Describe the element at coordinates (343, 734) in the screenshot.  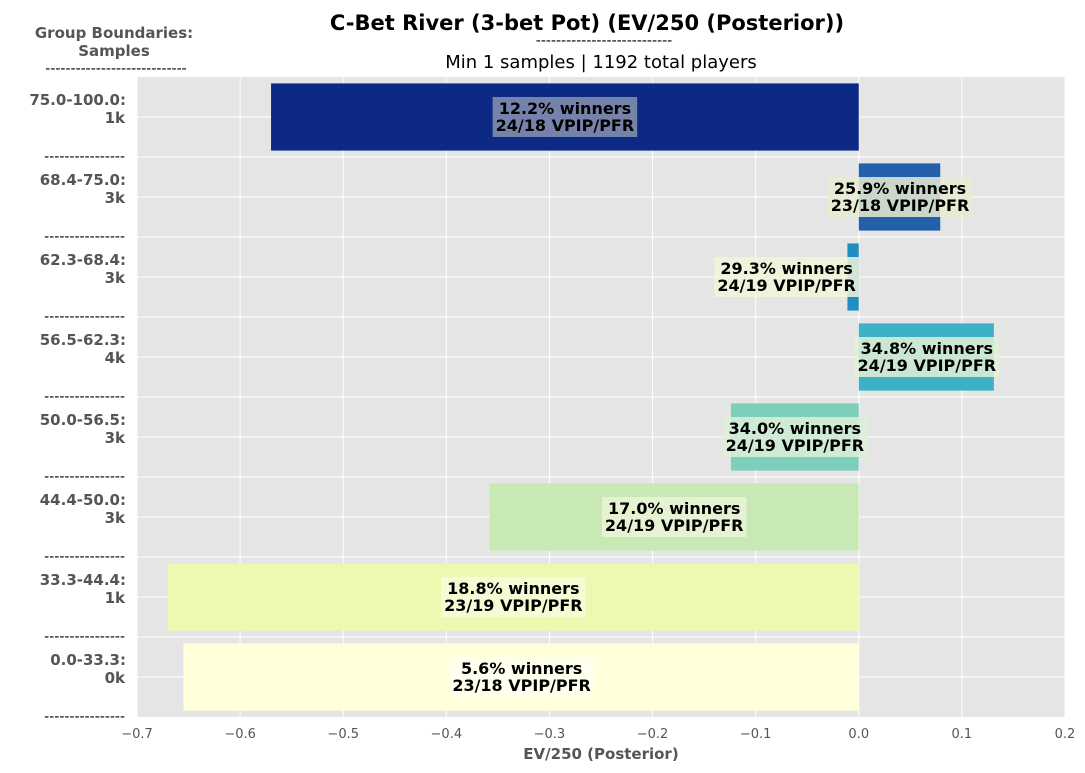
I see `x-tick-label: −0.5` at that location.